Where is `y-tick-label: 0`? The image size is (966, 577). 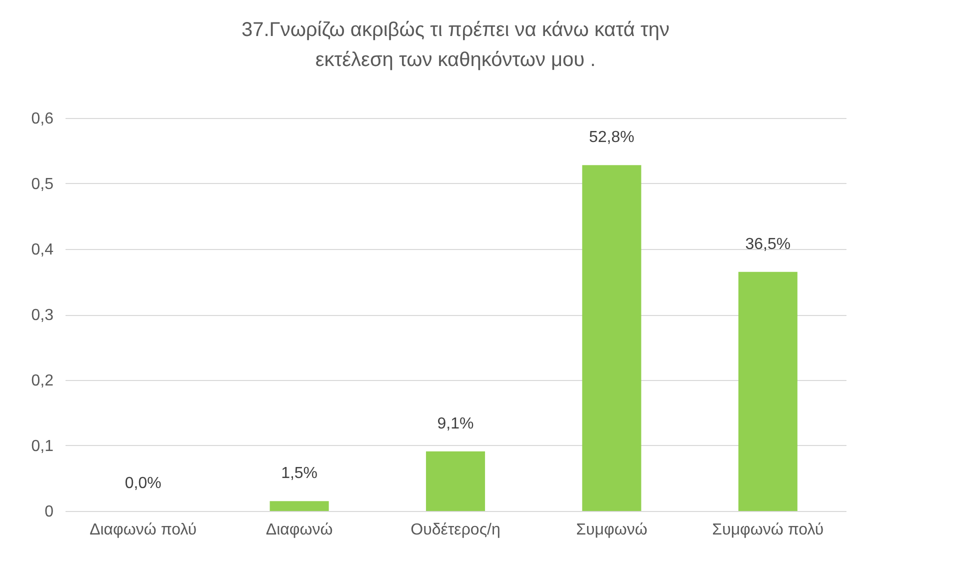
y-tick-label: 0 is located at coordinates (49, 512).